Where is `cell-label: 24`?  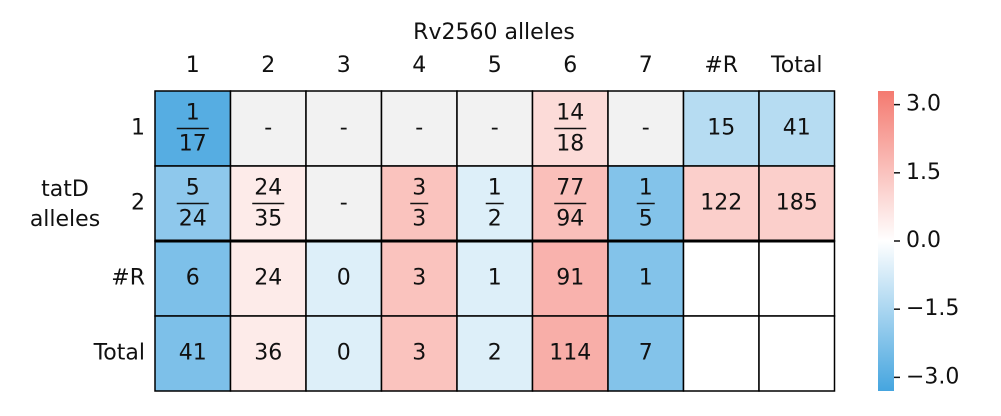 cell-label: 24 is located at coordinates (268, 278).